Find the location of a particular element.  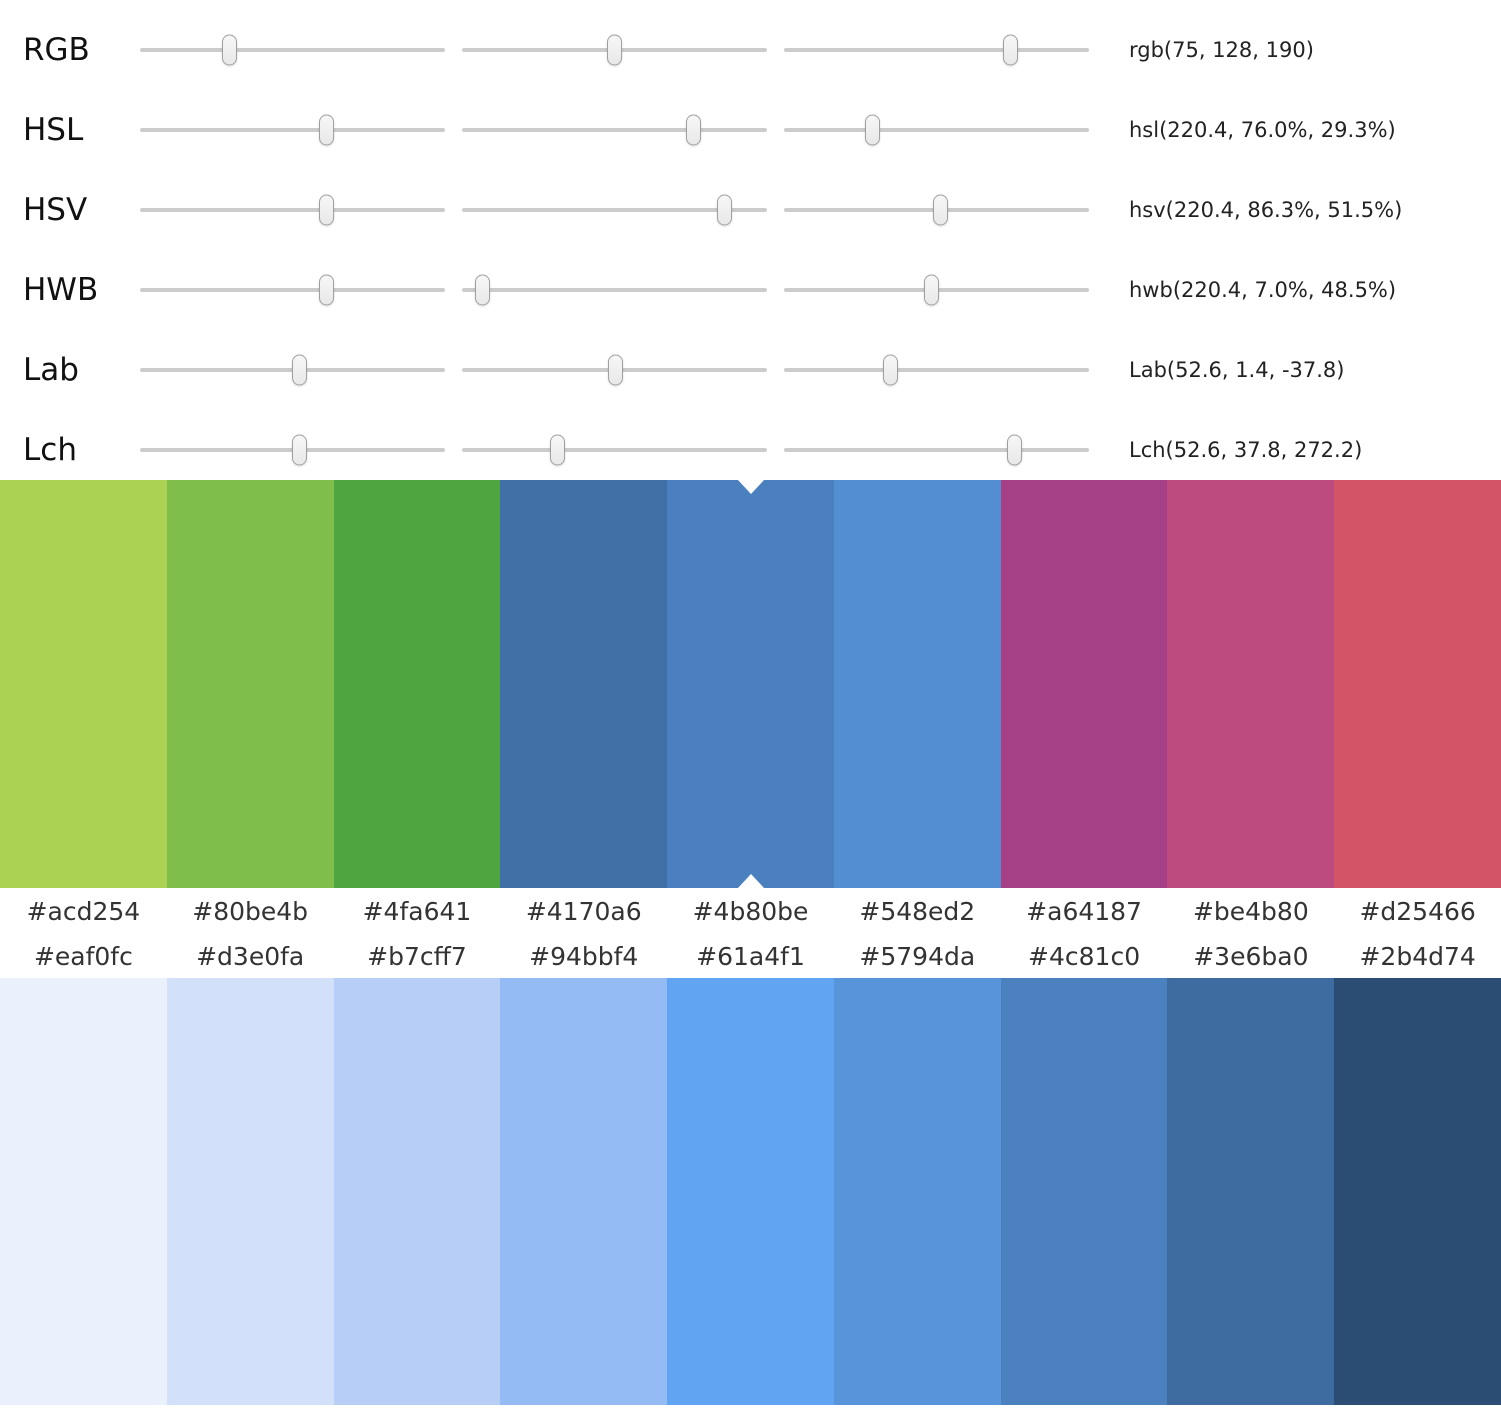

colorspace-label: HSL is located at coordinates (53, 130).